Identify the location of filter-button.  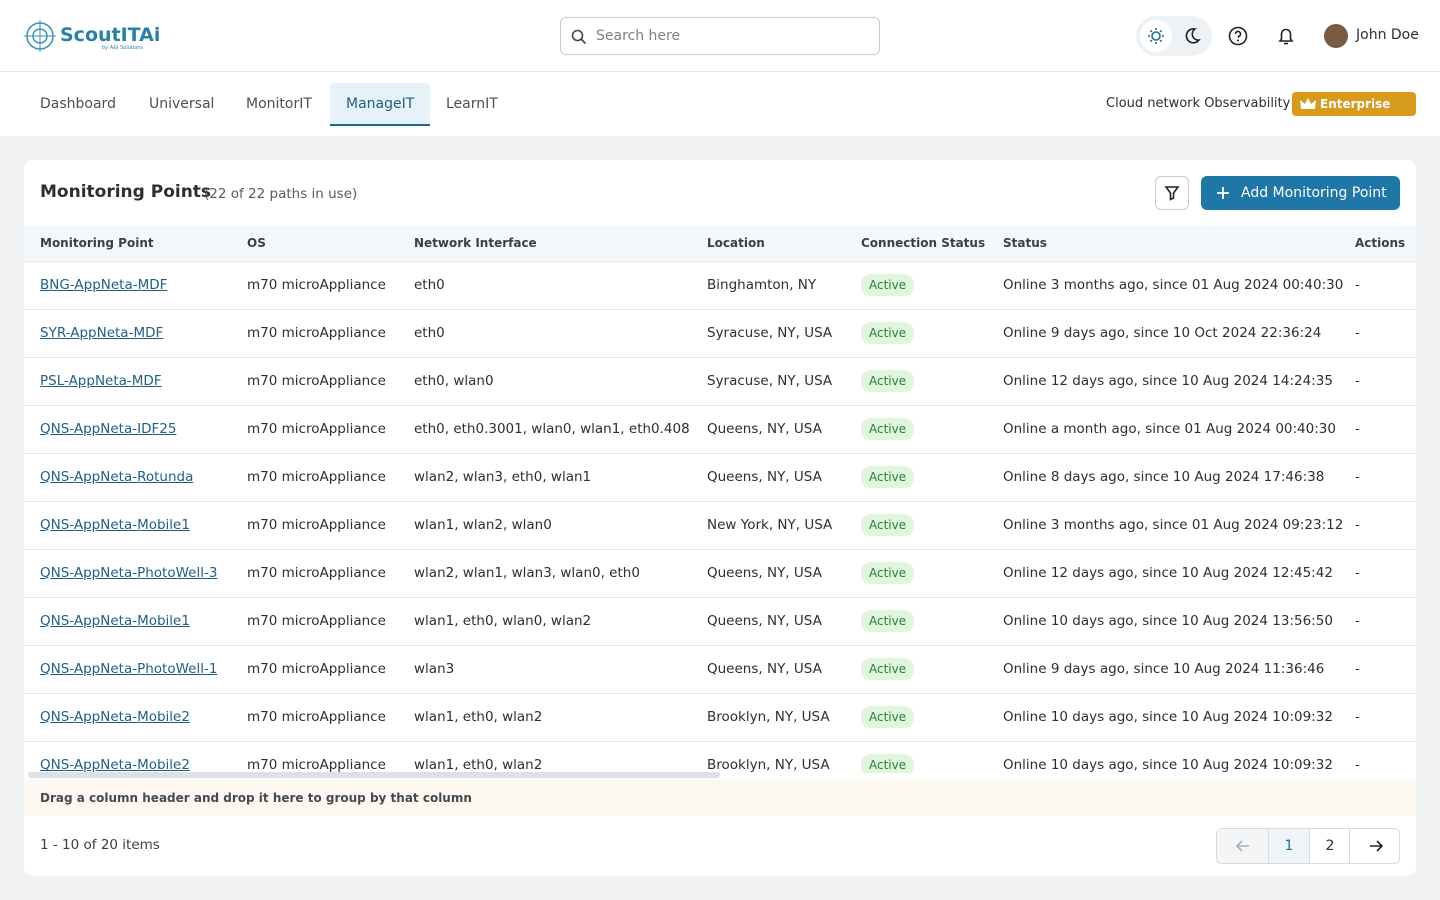
(1172, 193).